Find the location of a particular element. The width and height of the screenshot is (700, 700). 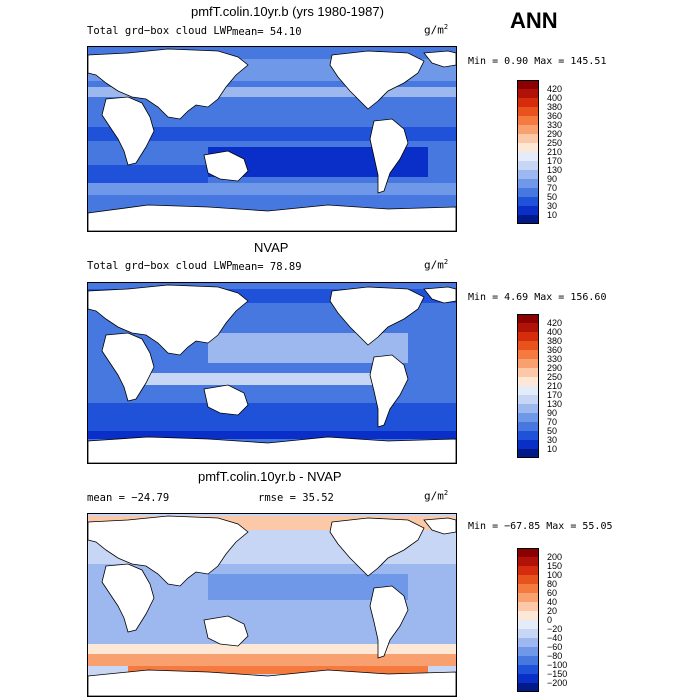

panel-1-units: g/m2 is located at coordinates (436, 30).